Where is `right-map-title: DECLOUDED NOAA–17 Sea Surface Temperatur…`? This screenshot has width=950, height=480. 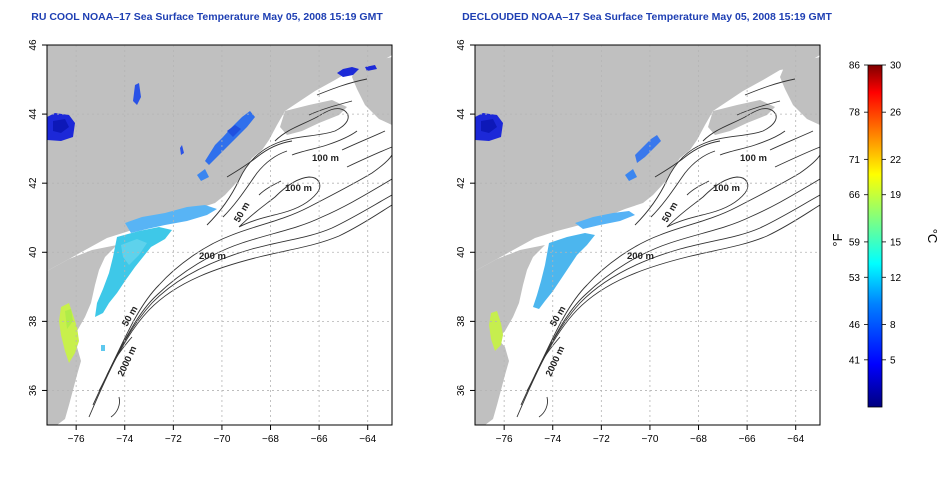 right-map-title: DECLOUDED NOAA–17 Sea Surface Temperatur… is located at coordinates (647, 17).